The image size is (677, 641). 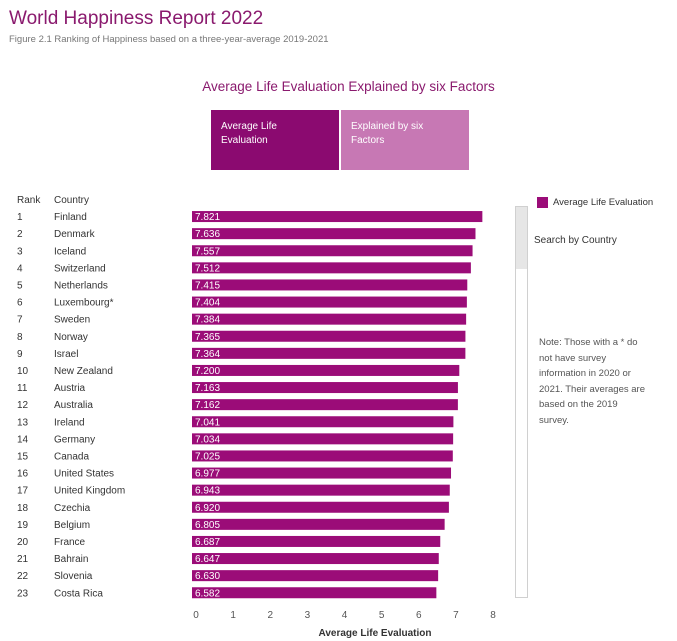 What do you see at coordinates (207, 405) in the screenshot?
I see `bar-value-label: 7.162` at bounding box center [207, 405].